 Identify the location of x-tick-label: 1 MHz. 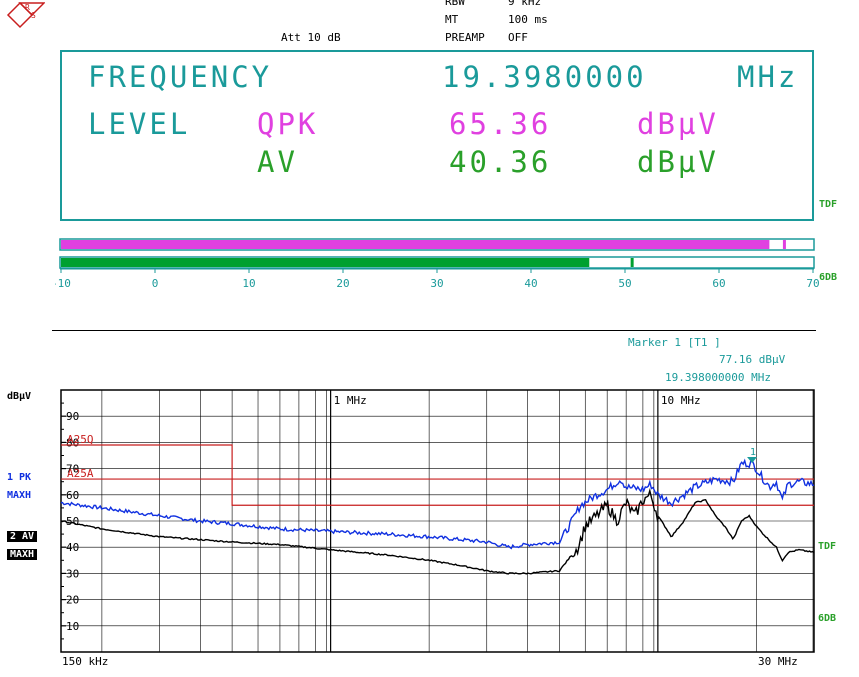
(350, 400).